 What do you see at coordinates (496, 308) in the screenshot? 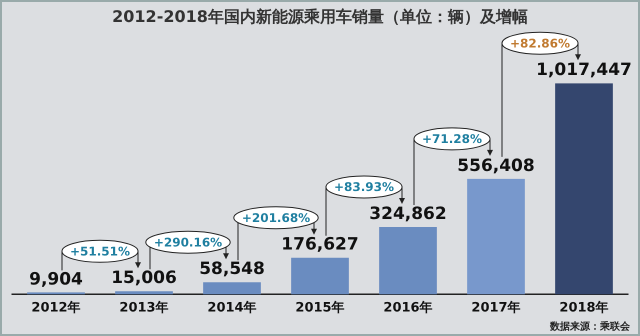
I see `x-tick-label: 2017年` at bounding box center [496, 308].